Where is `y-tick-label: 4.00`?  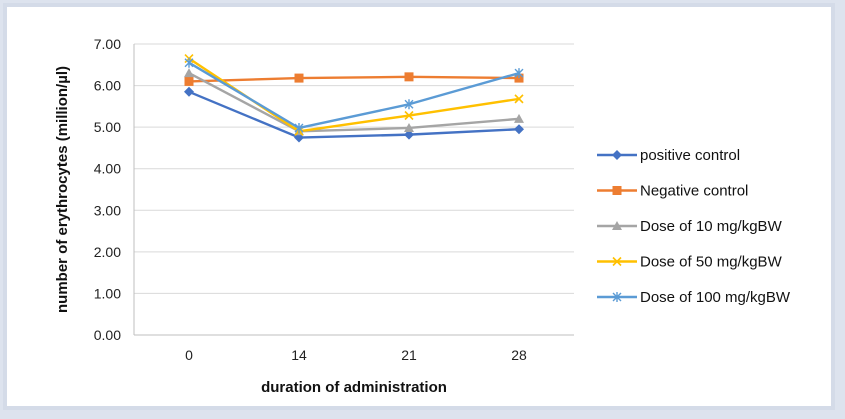 y-tick-label: 4.00 is located at coordinates (107, 169).